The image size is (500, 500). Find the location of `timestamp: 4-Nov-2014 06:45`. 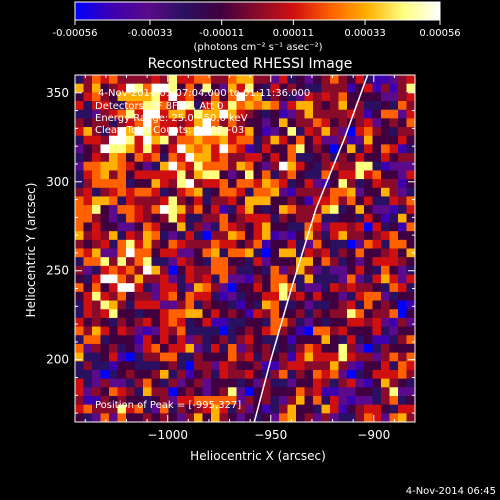

timestamp: 4-Nov-2014 06:45 is located at coordinates (451, 491).